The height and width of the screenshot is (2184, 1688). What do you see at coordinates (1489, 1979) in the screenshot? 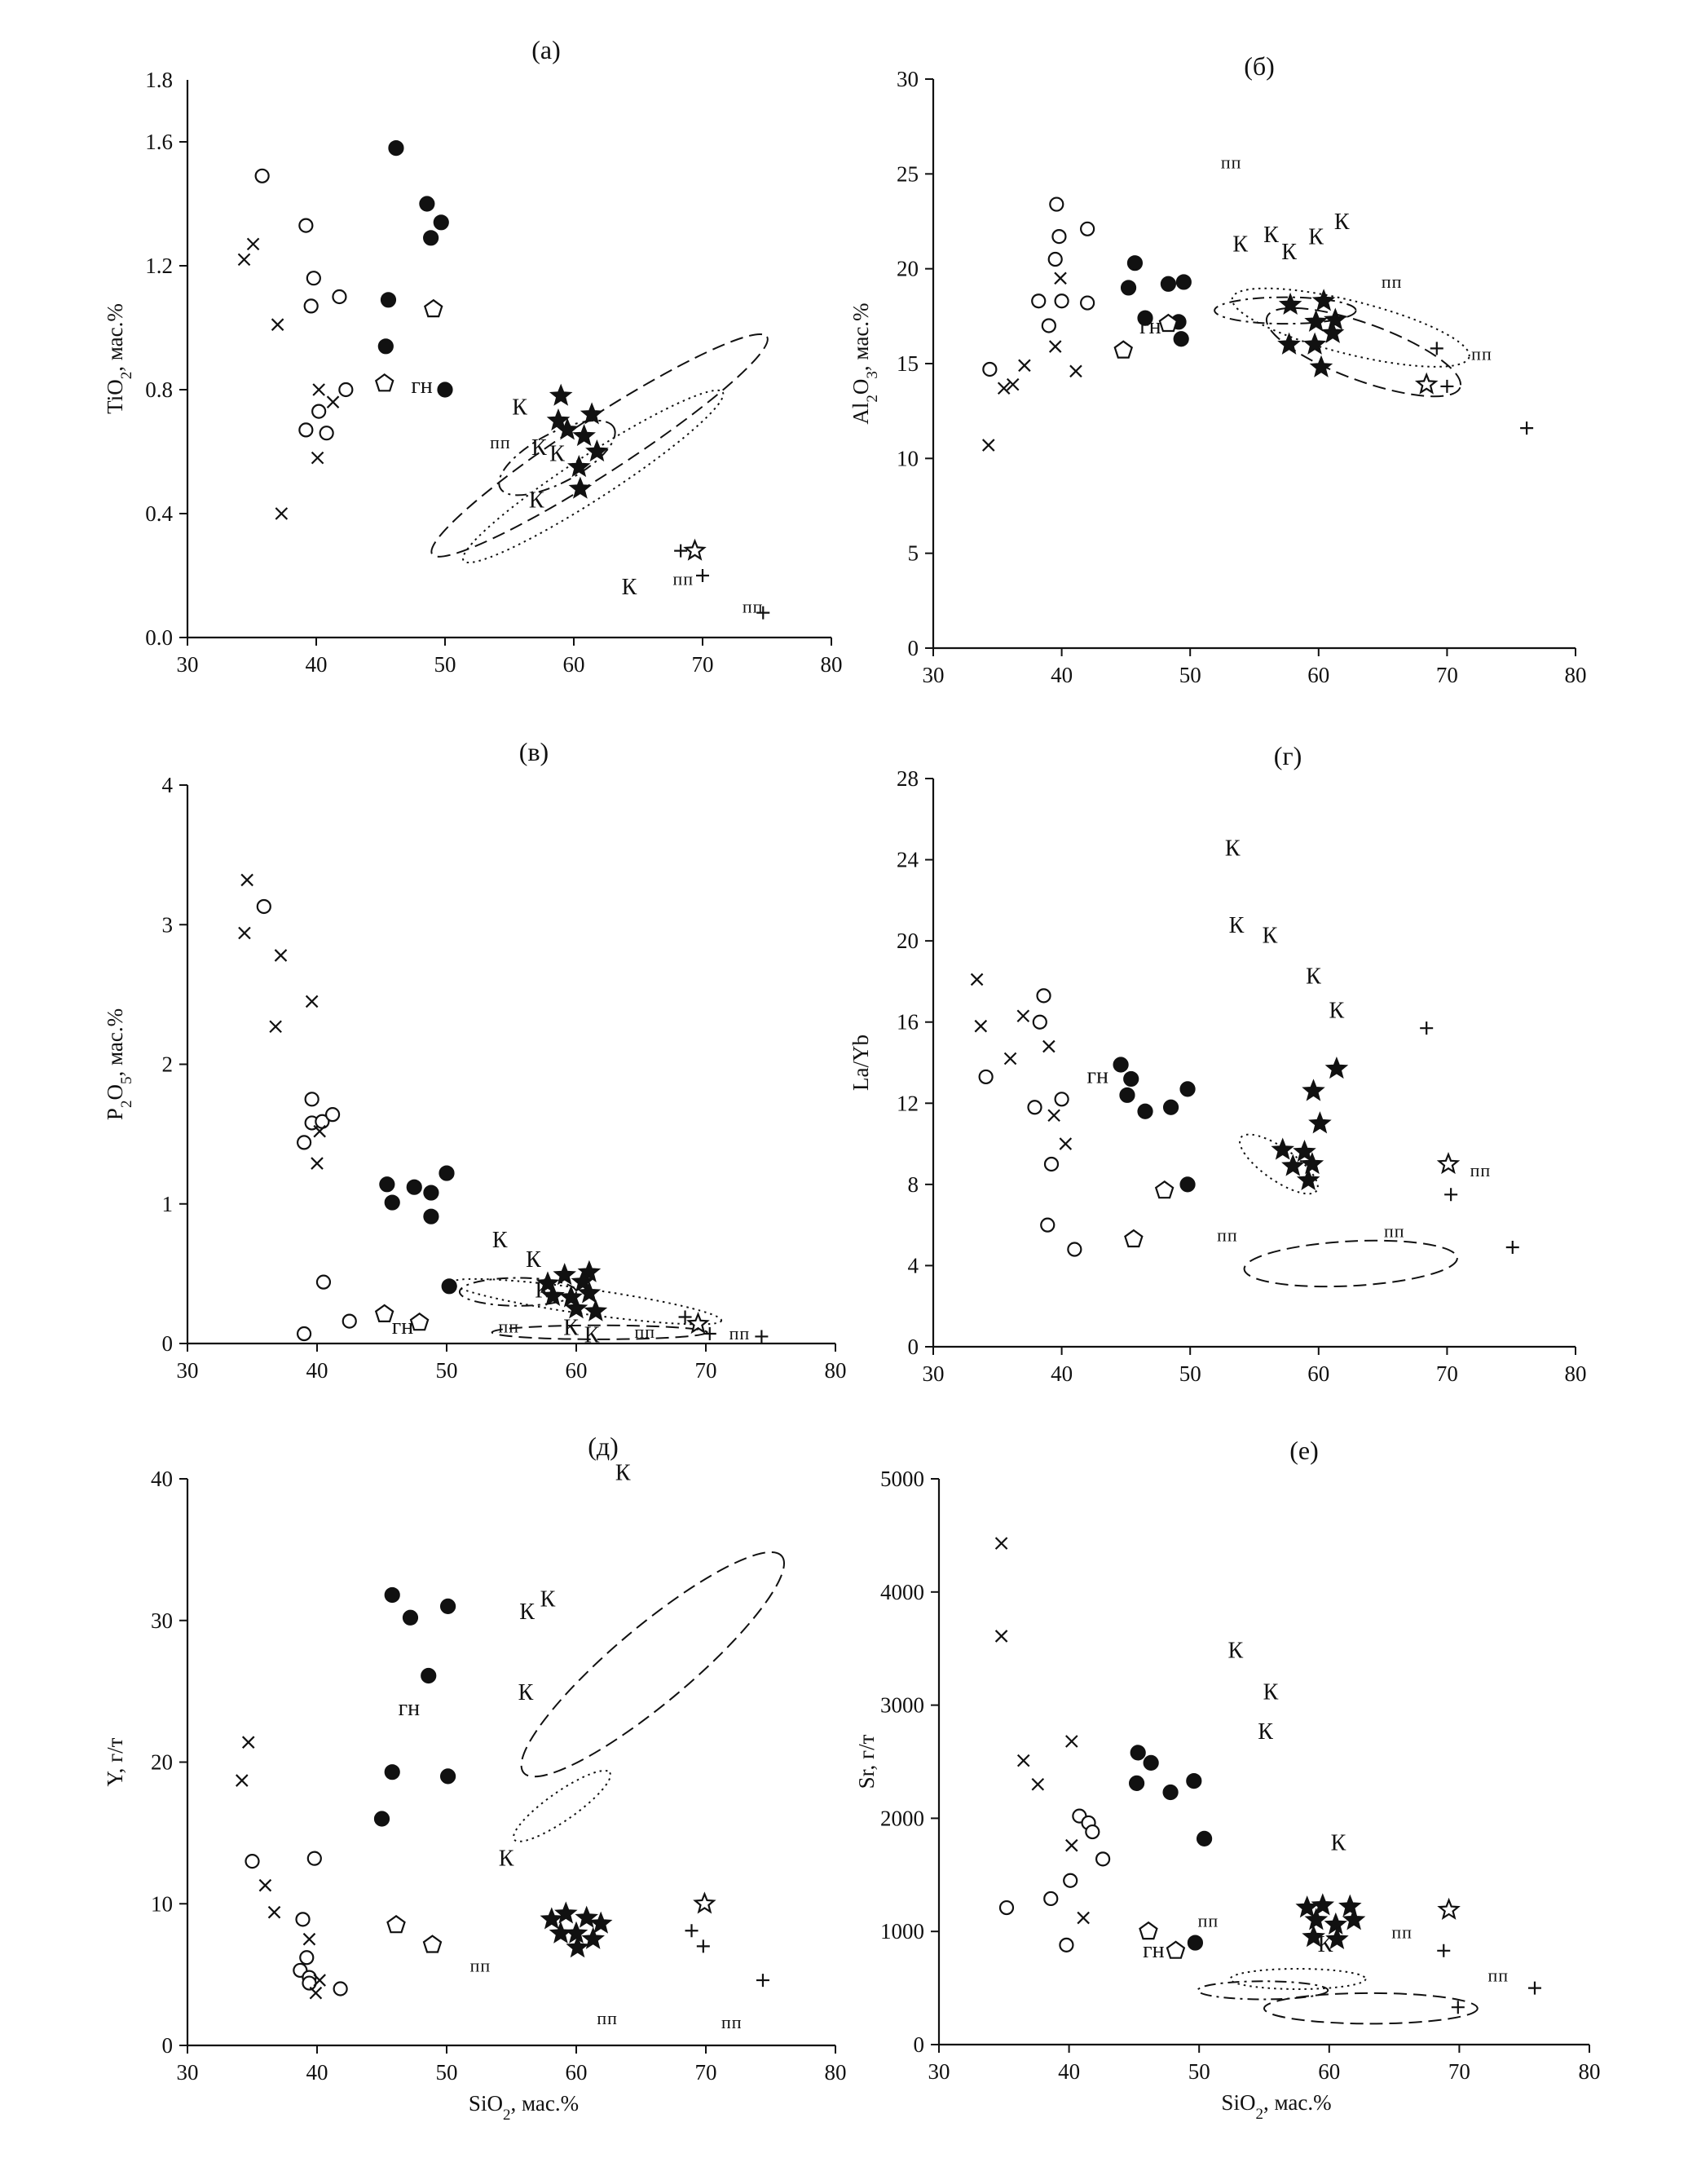
I see `plus-series` at bounding box center [1489, 1979].